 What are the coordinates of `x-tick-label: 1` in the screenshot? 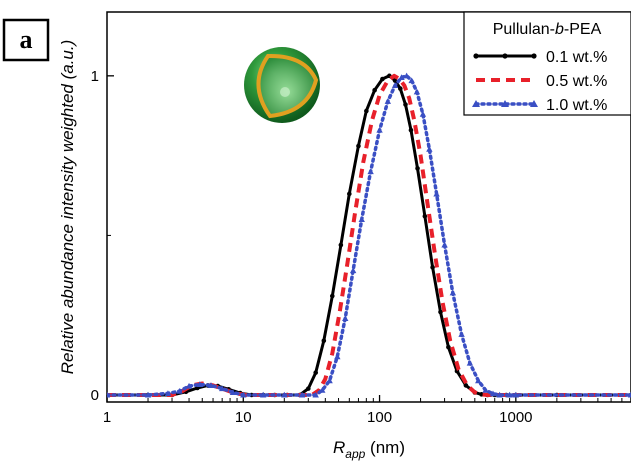 It's located at (107, 417).